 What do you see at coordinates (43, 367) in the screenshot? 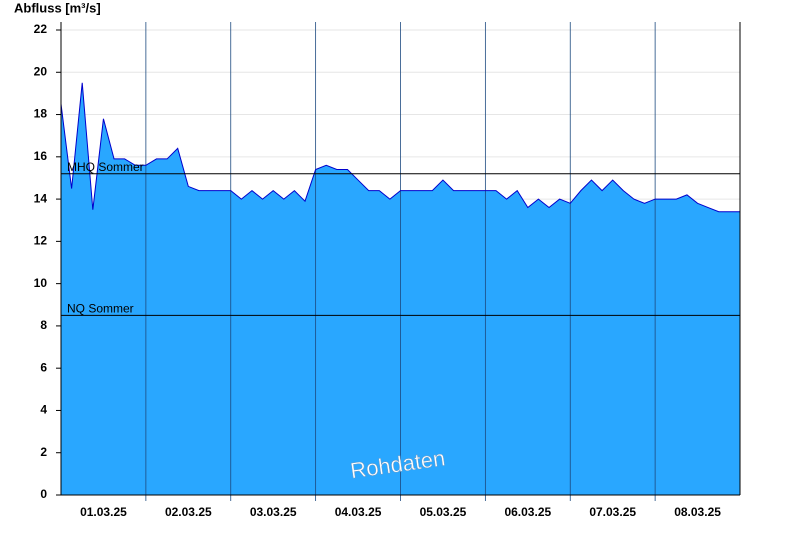
I see `y-tick-label: 6` at bounding box center [43, 367].